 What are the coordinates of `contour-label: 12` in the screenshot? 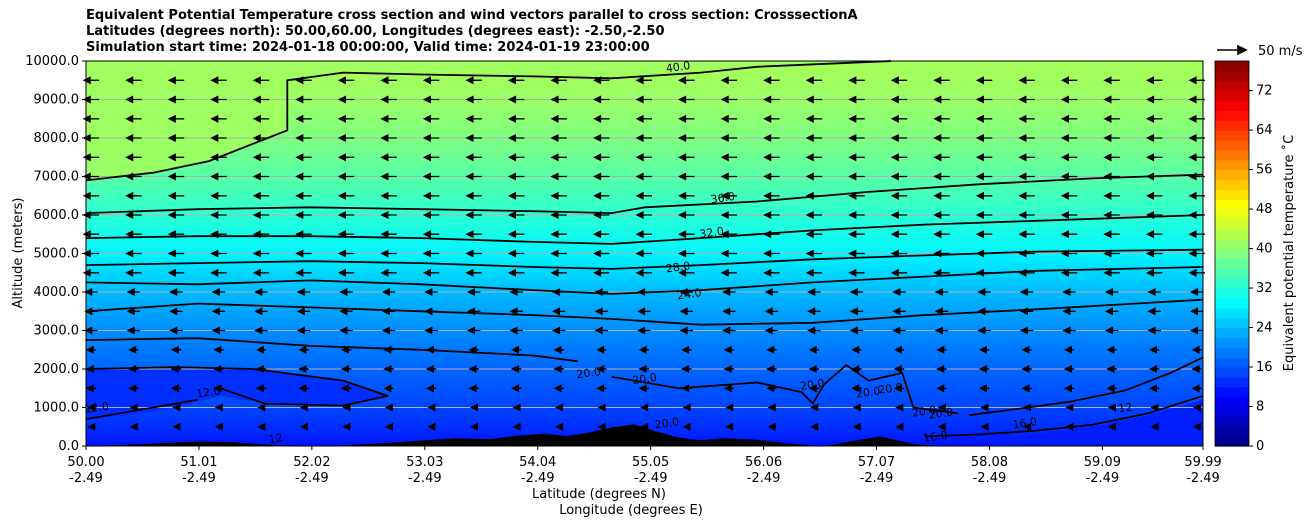 It's located at (1126, 407).